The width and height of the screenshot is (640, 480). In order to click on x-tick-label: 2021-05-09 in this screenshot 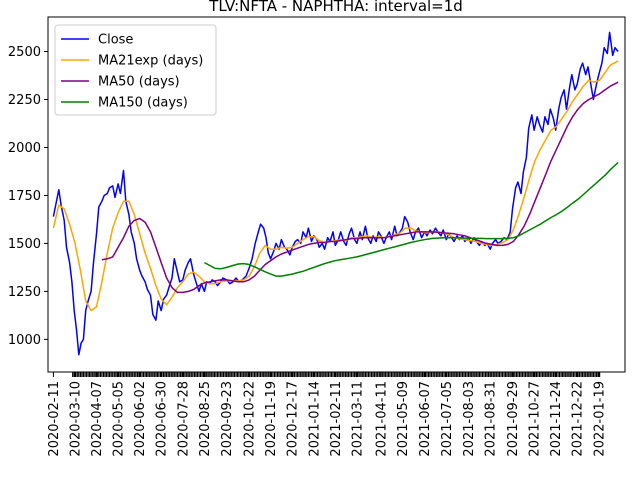, I will do `click(403, 419)`.